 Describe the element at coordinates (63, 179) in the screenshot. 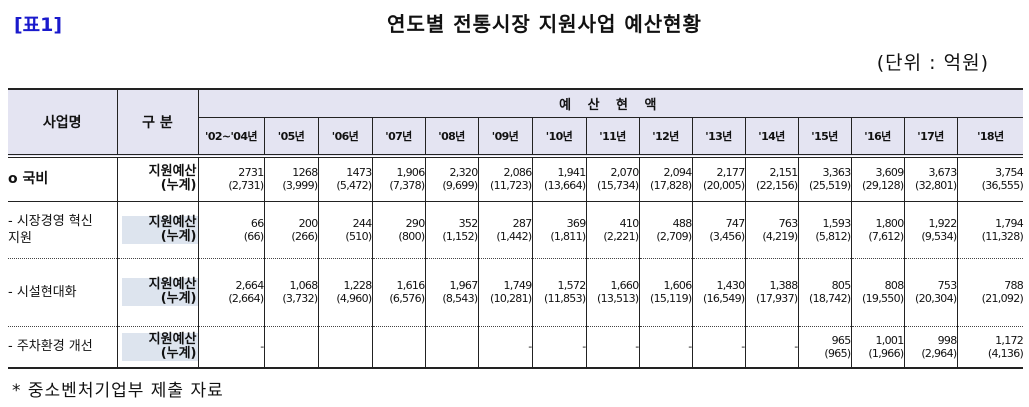

I see `business-name: o 국비` at that location.